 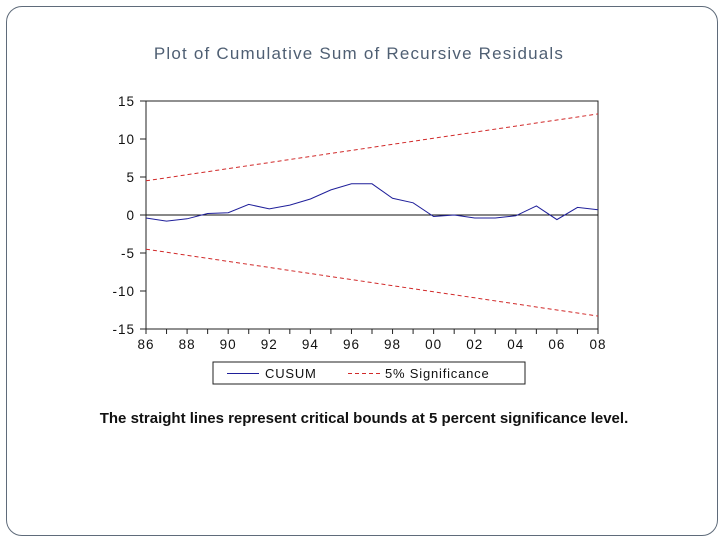 What do you see at coordinates (372, 282) in the screenshot?
I see `series-5-significance-lower` at bounding box center [372, 282].